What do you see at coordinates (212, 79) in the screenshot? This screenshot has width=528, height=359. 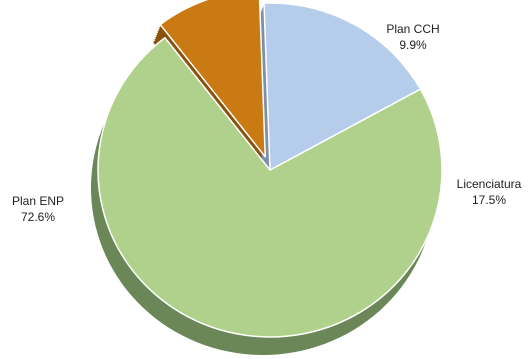 I see `slice-plan-cch` at bounding box center [212, 79].